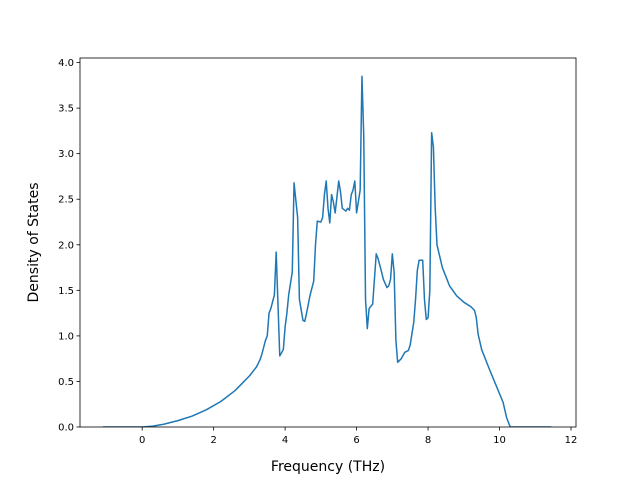  Describe the element at coordinates (66, 109) in the screenshot. I see `y-tick-label: 3.5` at that location.